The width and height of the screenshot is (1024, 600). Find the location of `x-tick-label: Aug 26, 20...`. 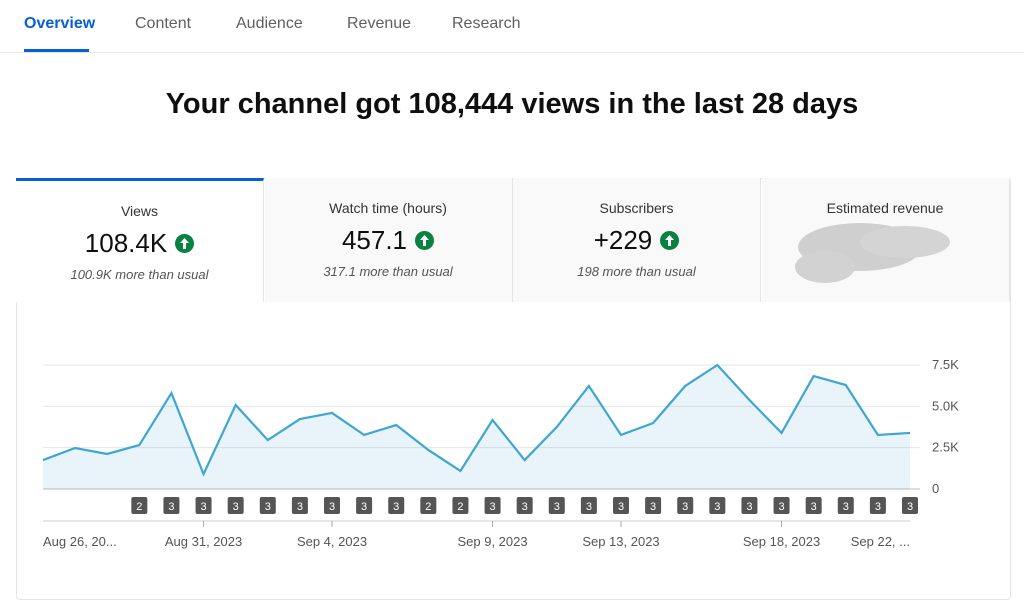

x-tick-label: Aug 26, 20... is located at coordinates (80, 541).